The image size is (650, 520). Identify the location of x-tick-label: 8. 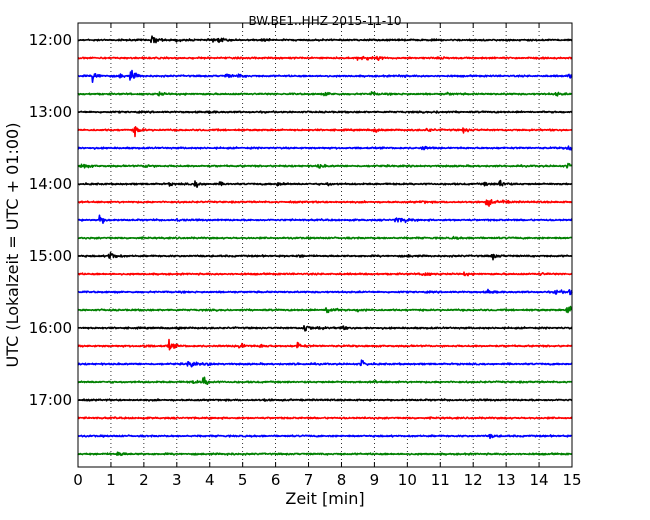
(342, 480).